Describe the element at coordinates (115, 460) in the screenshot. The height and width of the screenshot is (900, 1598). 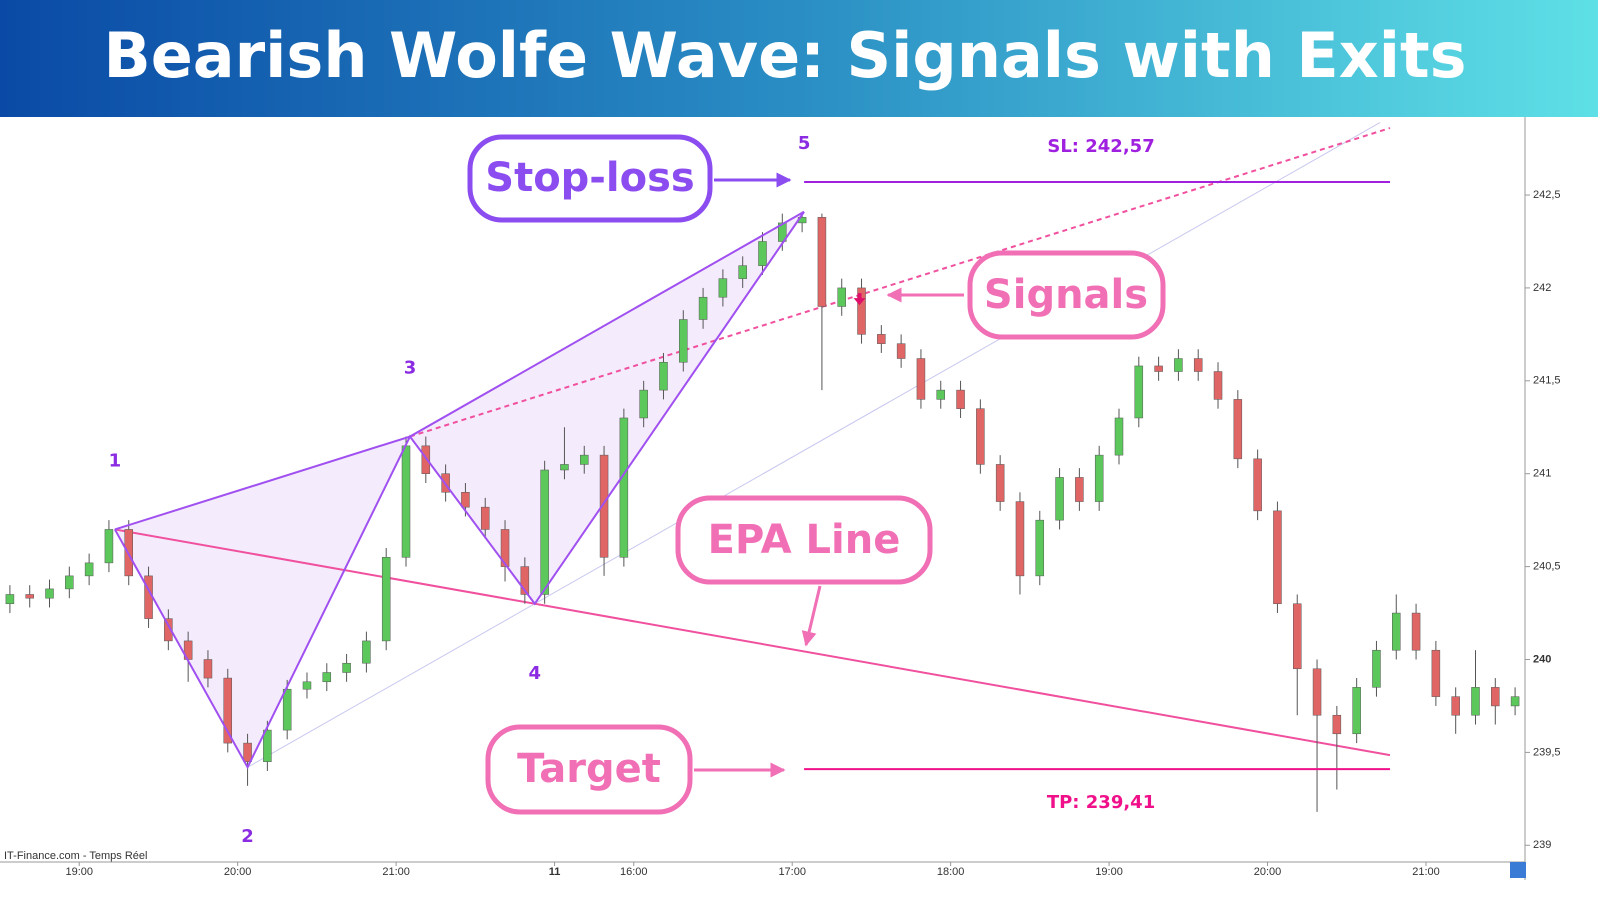
I see `point-label: 1` at that location.